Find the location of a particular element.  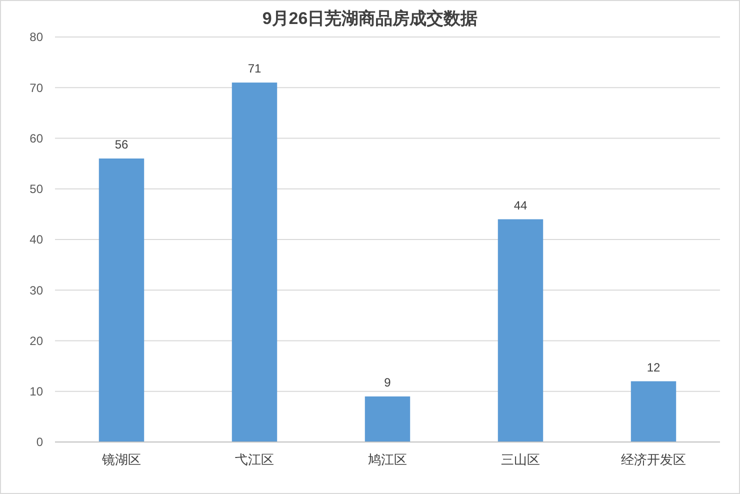

x-tick-label: 鸠江区 is located at coordinates (387, 459).